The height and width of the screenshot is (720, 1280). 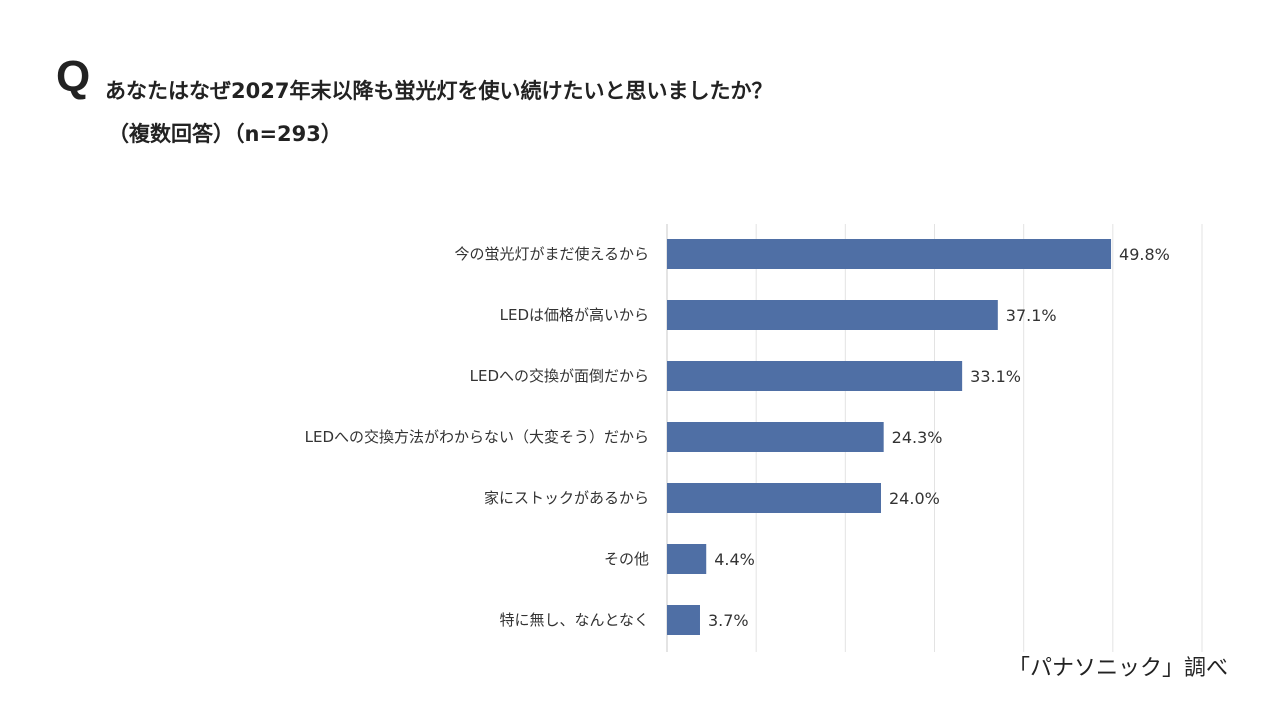 What do you see at coordinates (914, 498) in the screenshot?
I see `data-label: 24.0%` at bounding box center [914, 498].